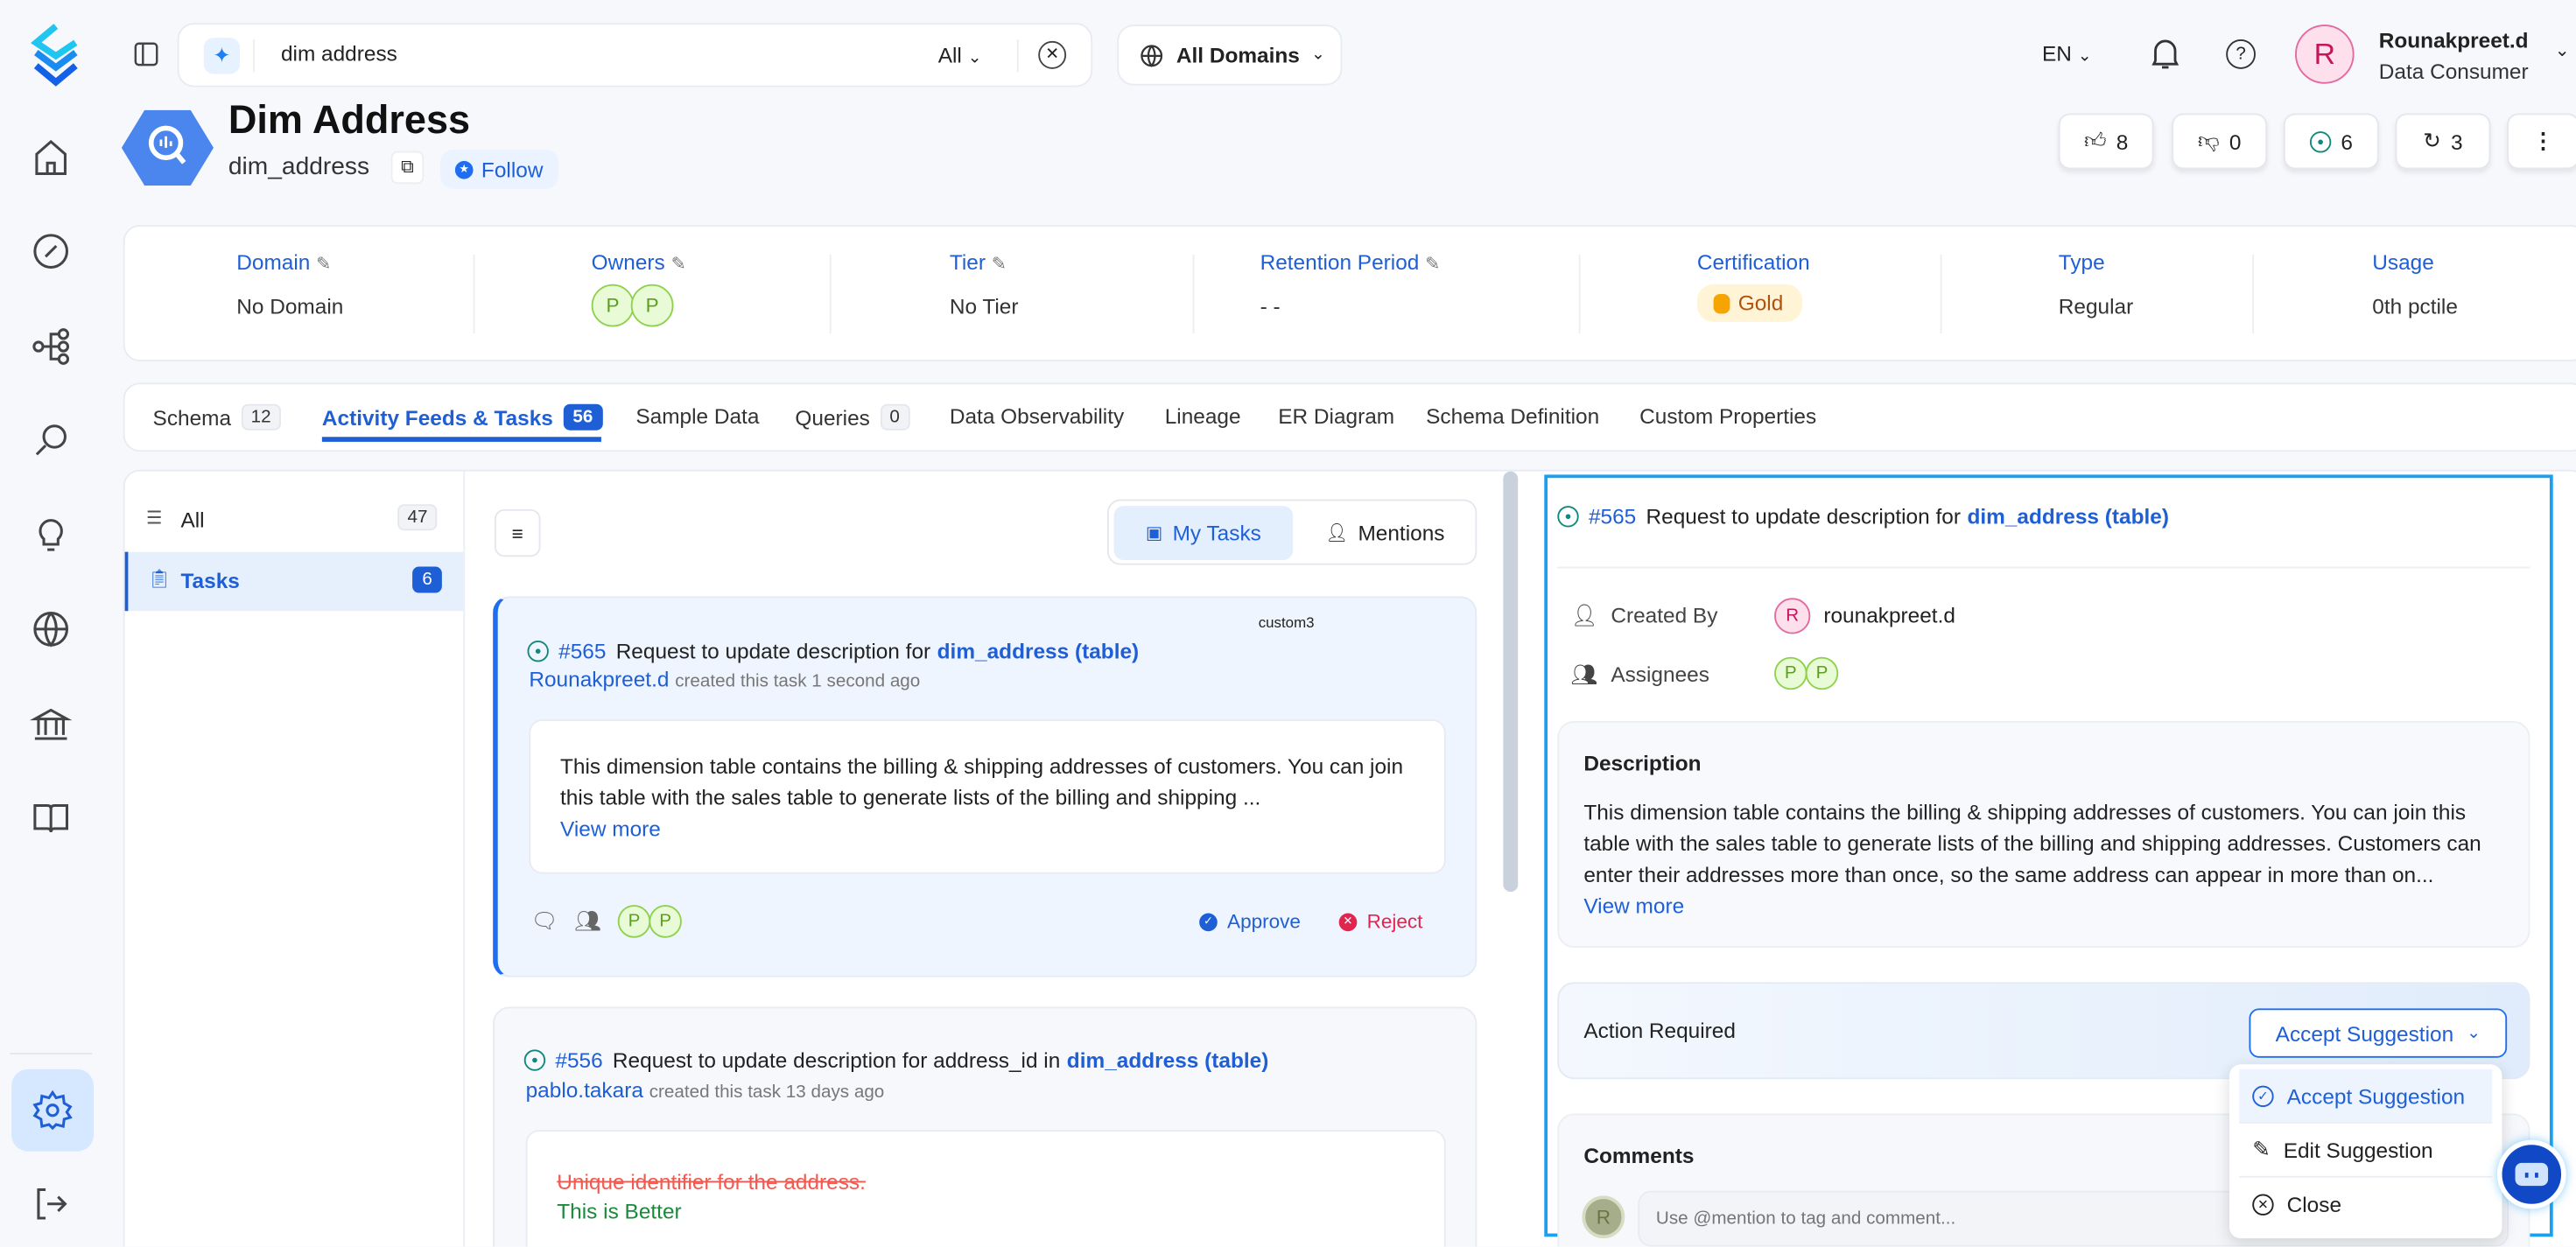 This screenshot has height=1247, width=2576. Describe the element at coordinates (974, 58) in the screenshot. I see `chevron-down-icon: ⌄` at that location.